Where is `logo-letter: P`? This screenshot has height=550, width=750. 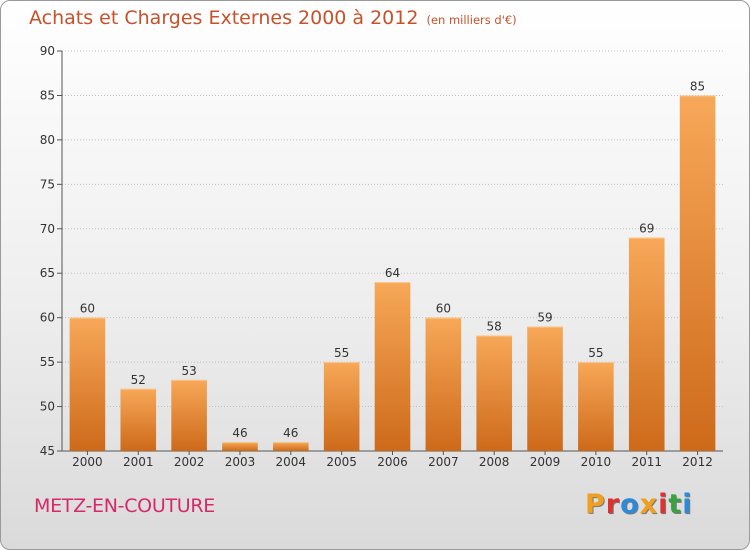
logo-letter: P is located at coordinates (595, 504).